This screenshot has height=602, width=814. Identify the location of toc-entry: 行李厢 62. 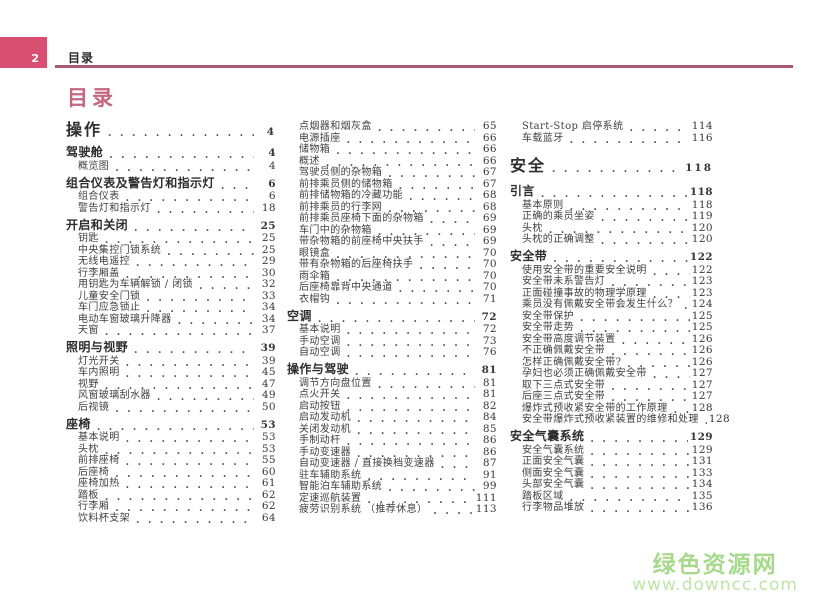
(171, 506).